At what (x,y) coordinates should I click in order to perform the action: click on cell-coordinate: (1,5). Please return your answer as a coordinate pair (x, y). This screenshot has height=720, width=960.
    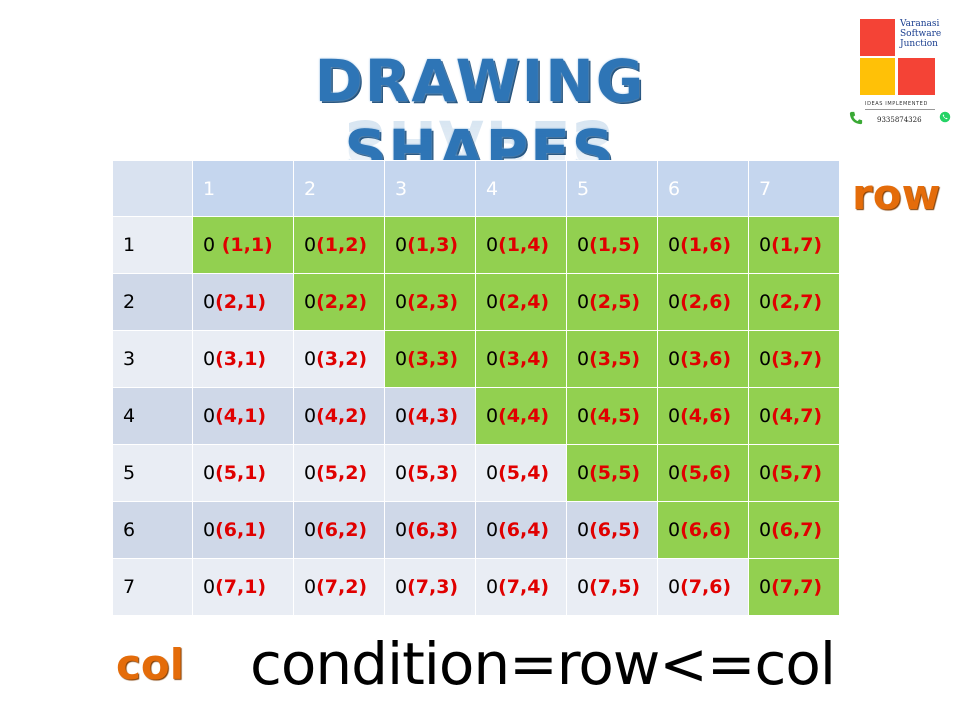
    Looking at the image, I should click on (615, 245).